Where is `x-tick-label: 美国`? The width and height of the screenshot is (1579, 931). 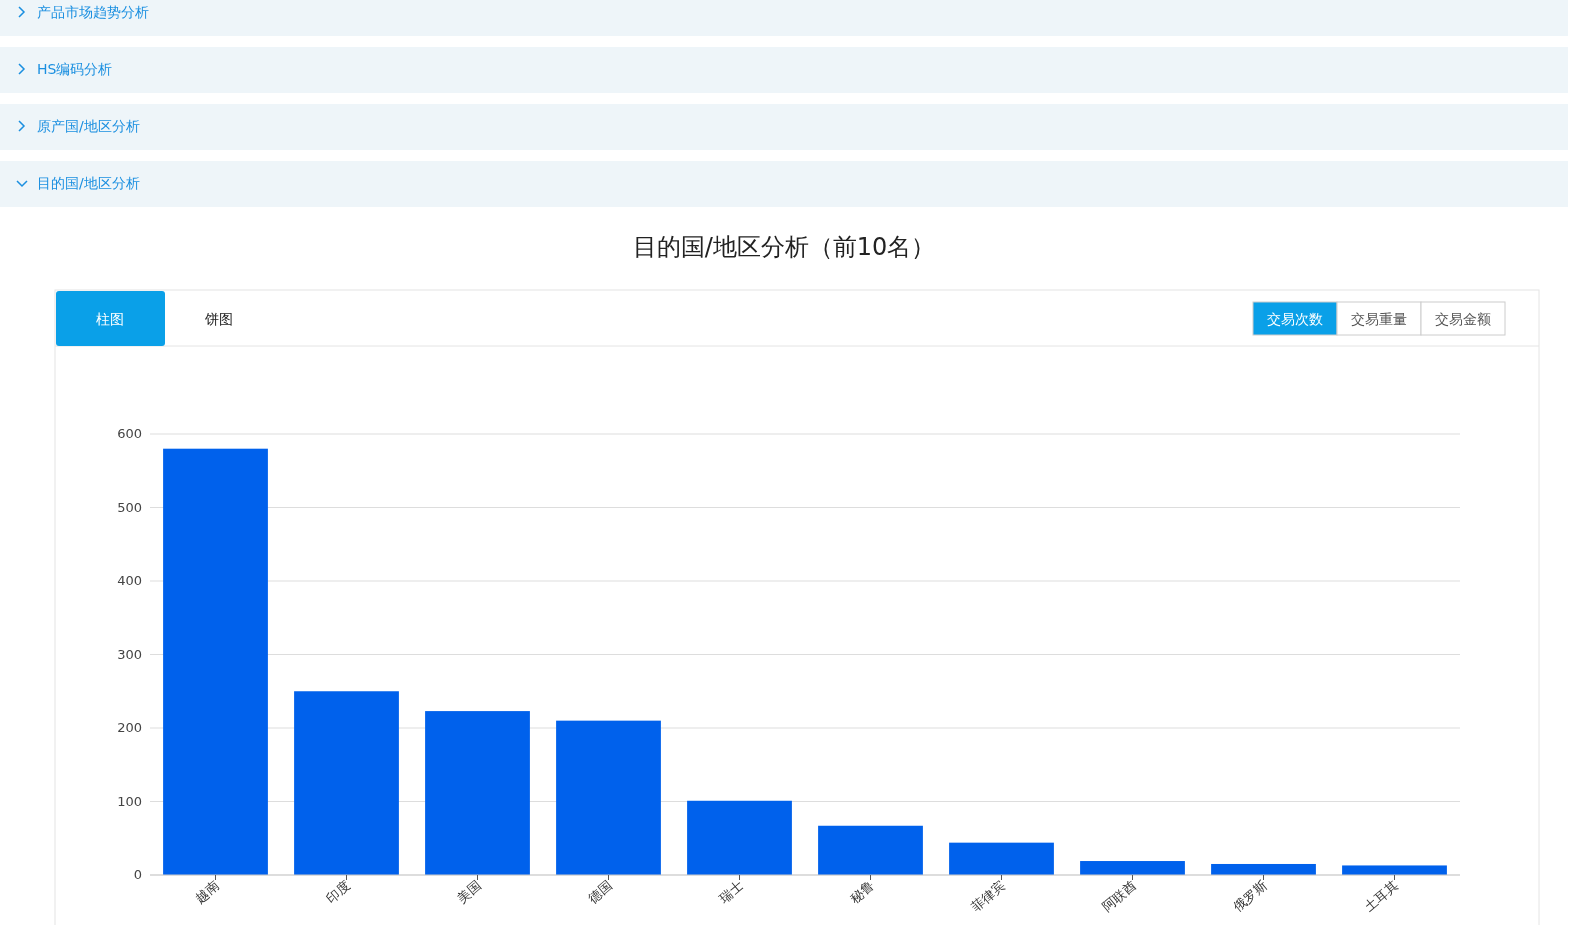 x-tick-label: 美国 is located at coordinates (468, 892).